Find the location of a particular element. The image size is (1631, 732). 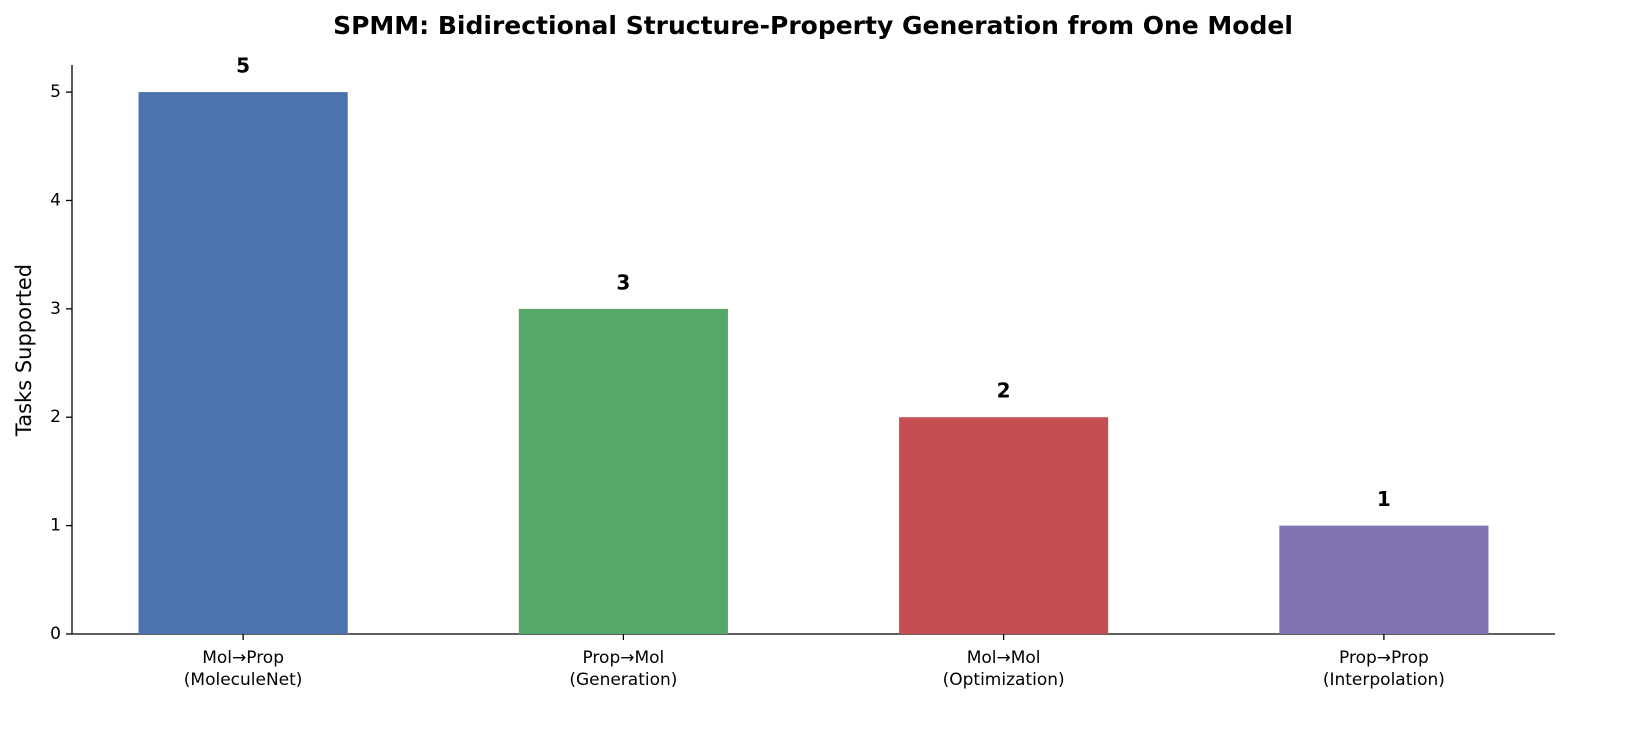

y-tick-label: 5 is located at coordinates (55, 92).